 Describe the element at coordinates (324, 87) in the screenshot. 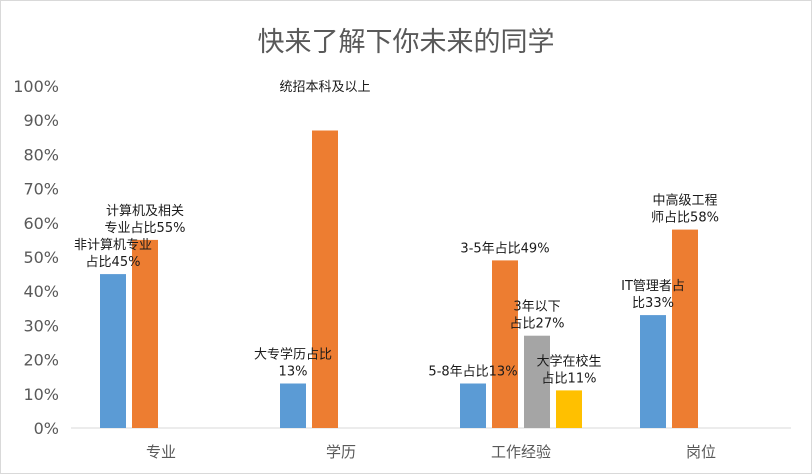

I see `data-label: 统招本科及以上` at that location.